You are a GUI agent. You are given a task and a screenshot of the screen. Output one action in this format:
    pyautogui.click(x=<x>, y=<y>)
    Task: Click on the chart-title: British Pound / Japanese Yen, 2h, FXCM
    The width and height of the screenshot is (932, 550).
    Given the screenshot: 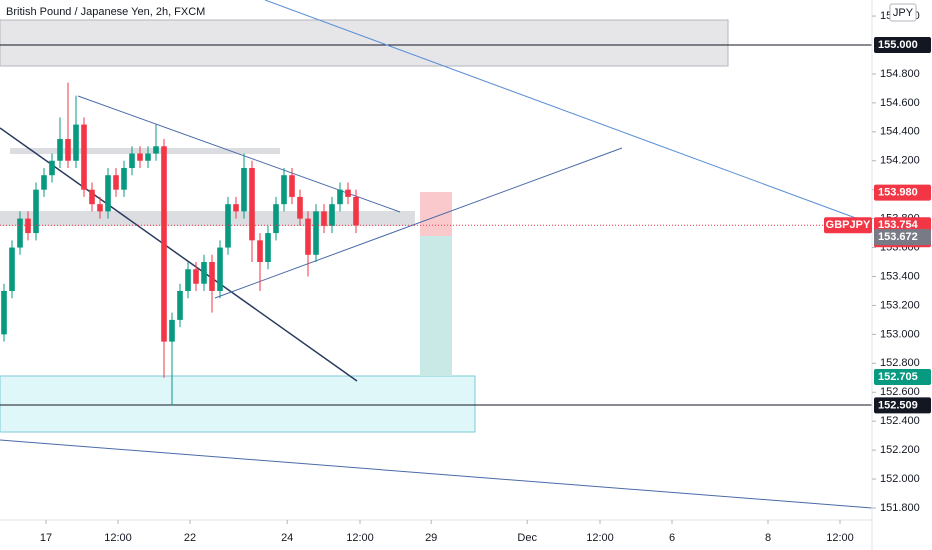 What is the action you would take?
    pyautogui.click(x=105, y=12)
    